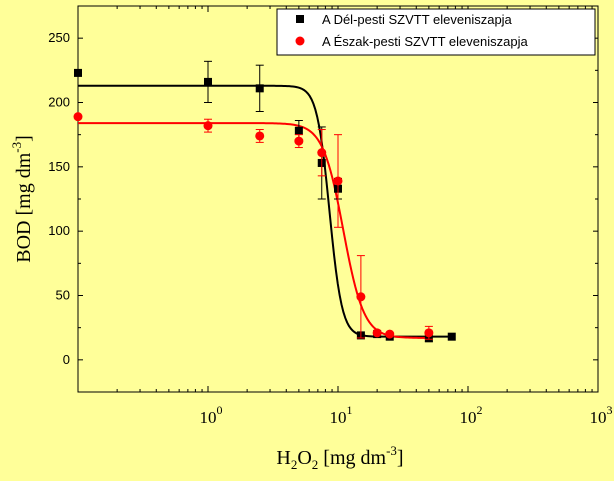 The width and height of the screenshot is (614, 481). What do you see at coordinates (300, 41) in the screenshot?
I see `legend-marker-eszak-pesti` at bounding box center [300, 41].